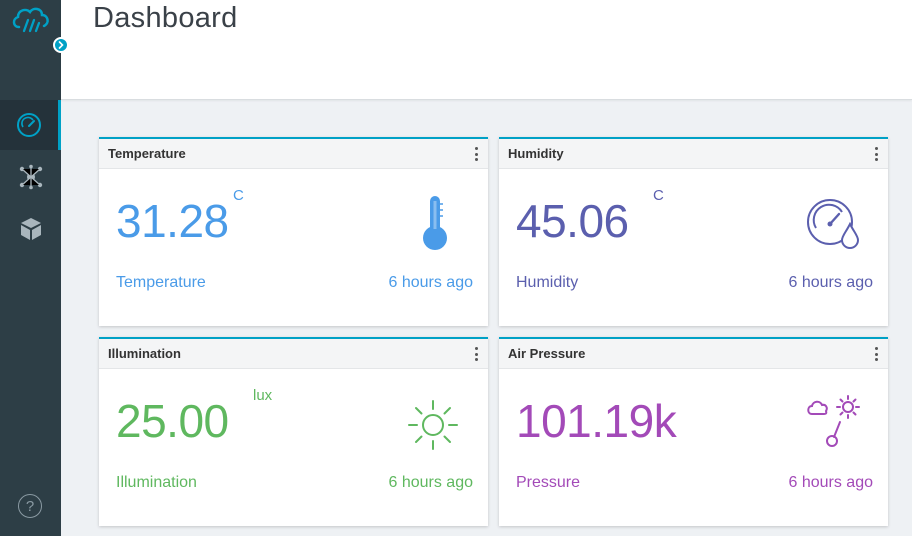  I want to click on card-header: Air Pressure, so click(693, 354).